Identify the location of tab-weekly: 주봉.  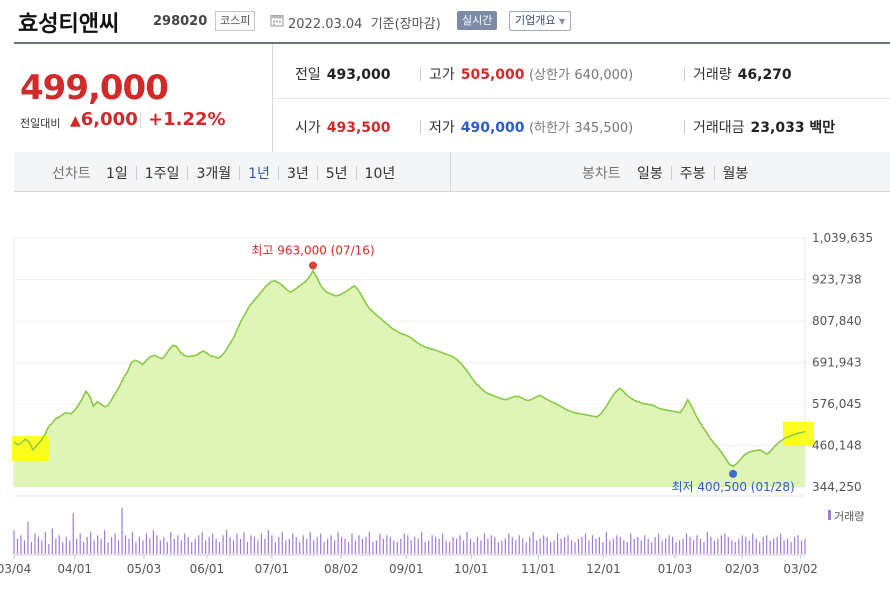
(692, 174).